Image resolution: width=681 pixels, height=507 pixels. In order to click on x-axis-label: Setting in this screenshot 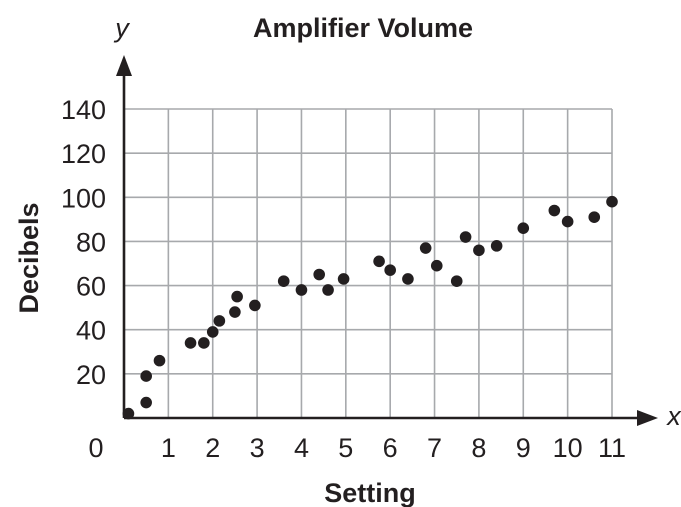, I will do `click(370, 492)`.